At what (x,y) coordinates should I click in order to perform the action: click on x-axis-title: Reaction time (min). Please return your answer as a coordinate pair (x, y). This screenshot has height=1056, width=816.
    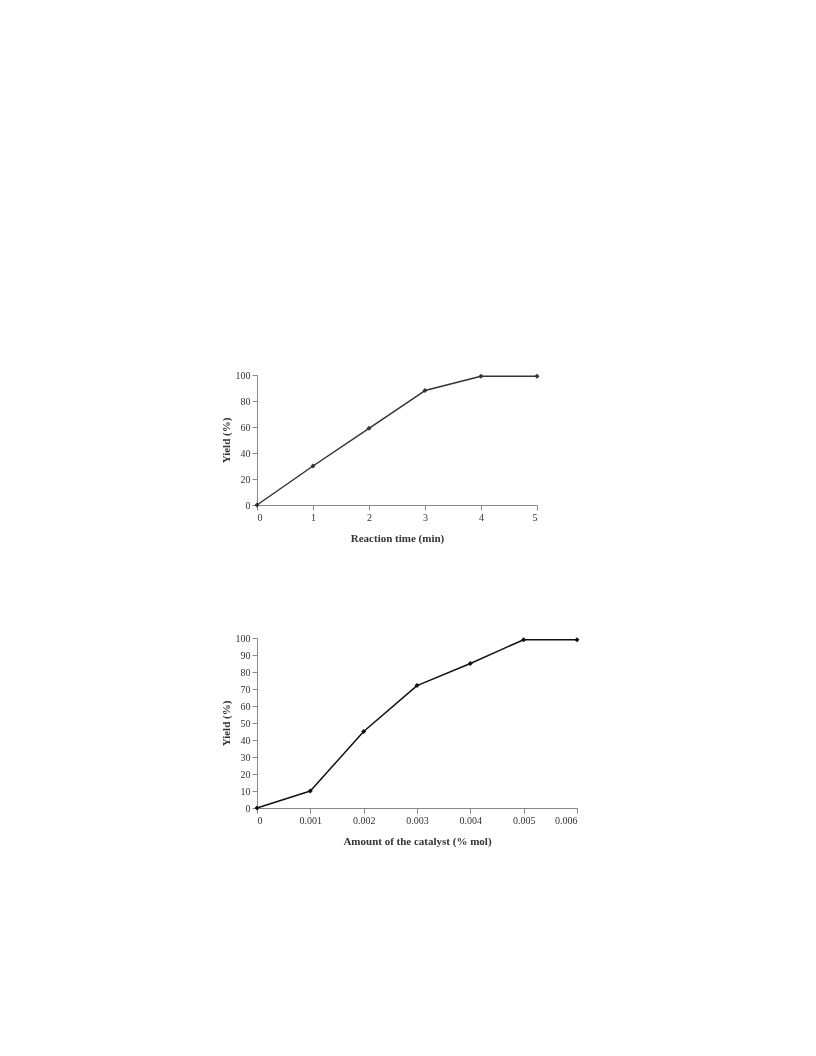
    Looking at the image, I should click on (397, 538).